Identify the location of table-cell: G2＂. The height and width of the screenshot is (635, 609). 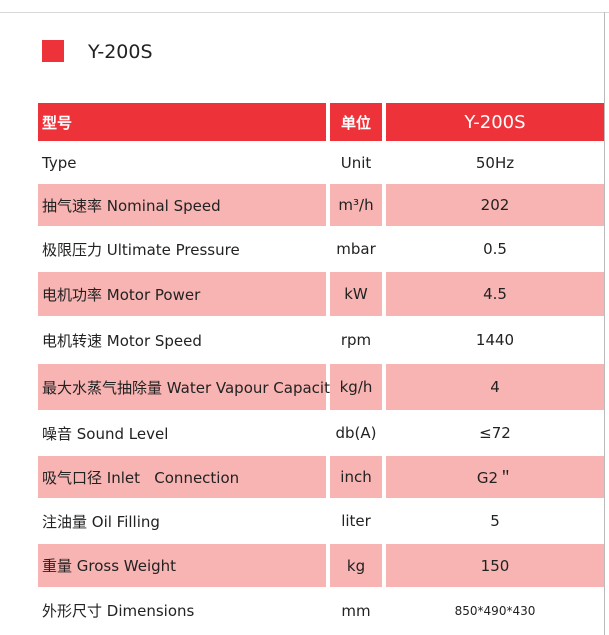
(495, 477).